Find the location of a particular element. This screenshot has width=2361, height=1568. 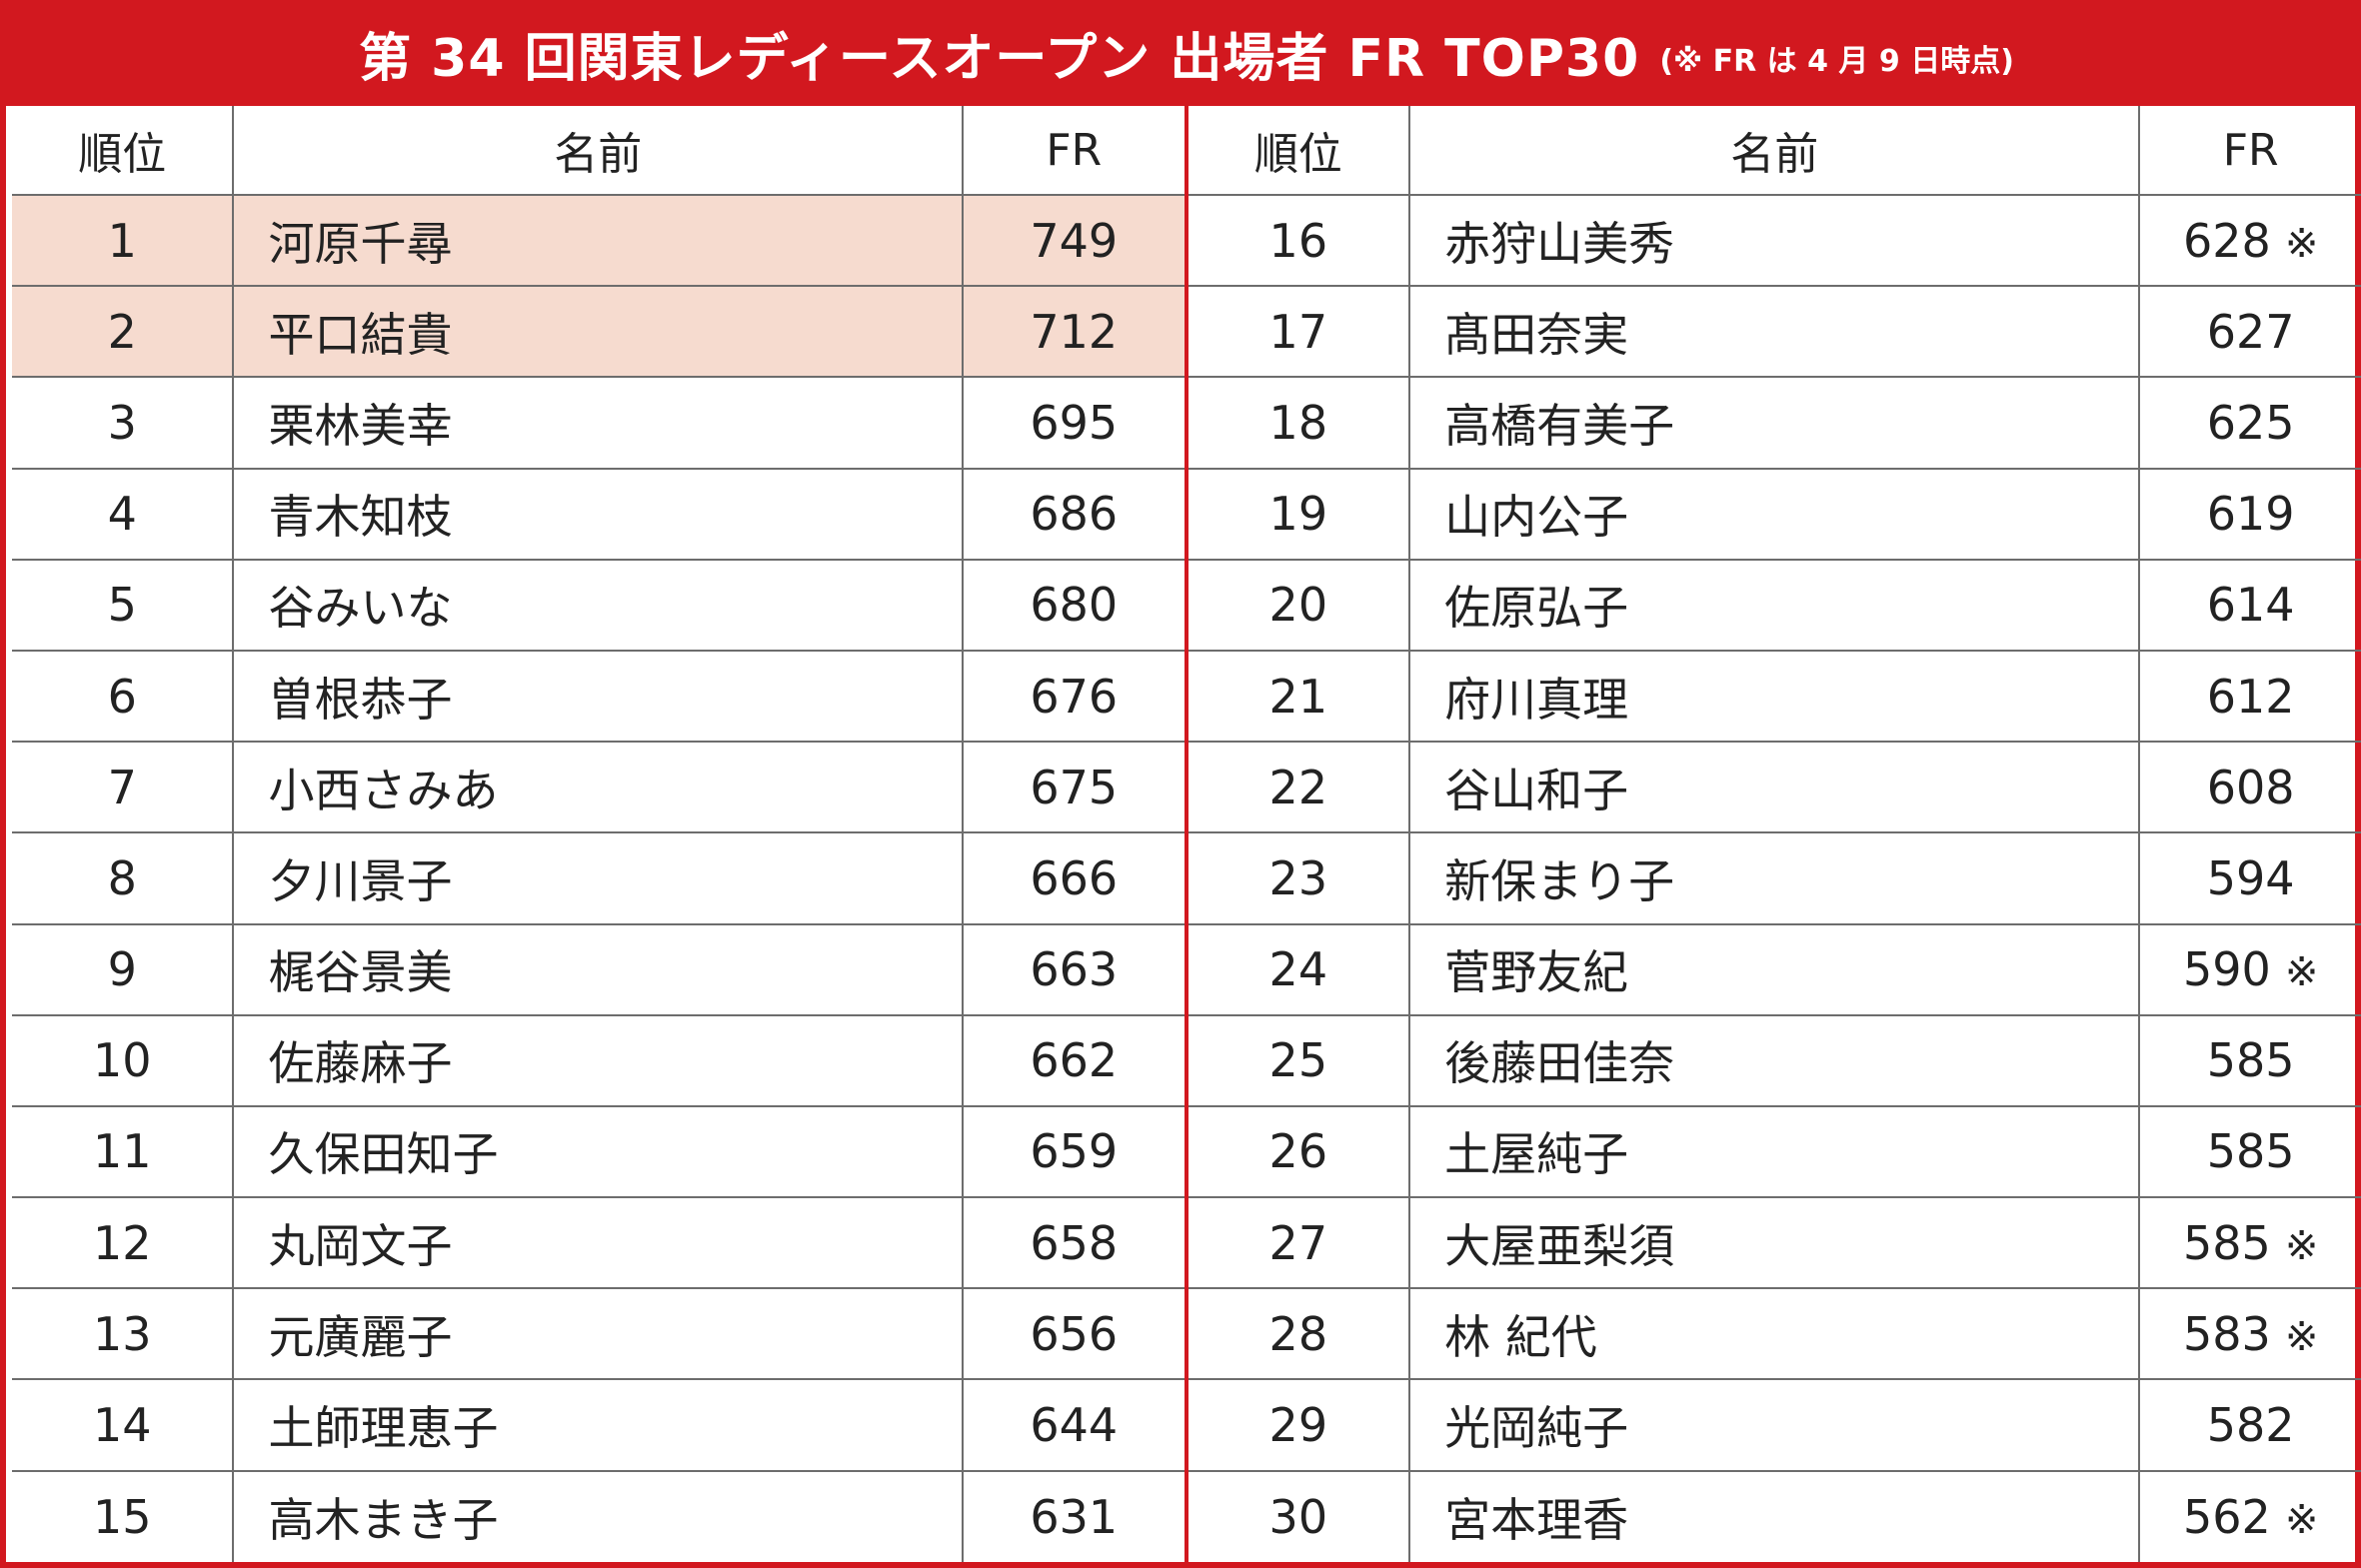

table-row: 29 光岡純子 582 is located at coordinates (1774, 1425).